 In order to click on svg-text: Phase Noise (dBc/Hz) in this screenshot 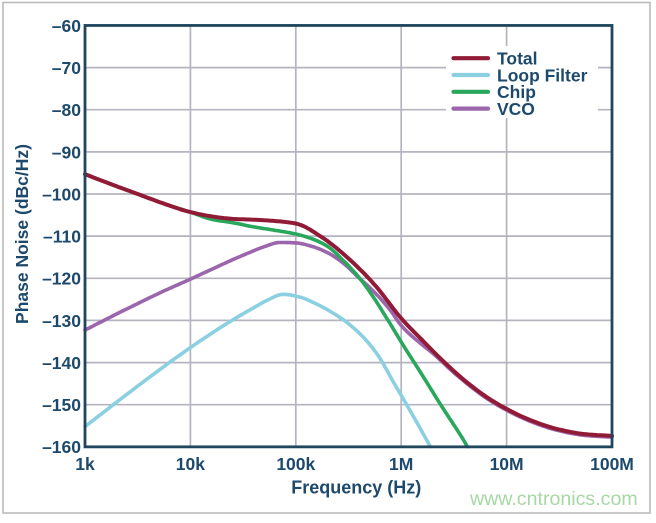, I will do `click(22, 234)`.